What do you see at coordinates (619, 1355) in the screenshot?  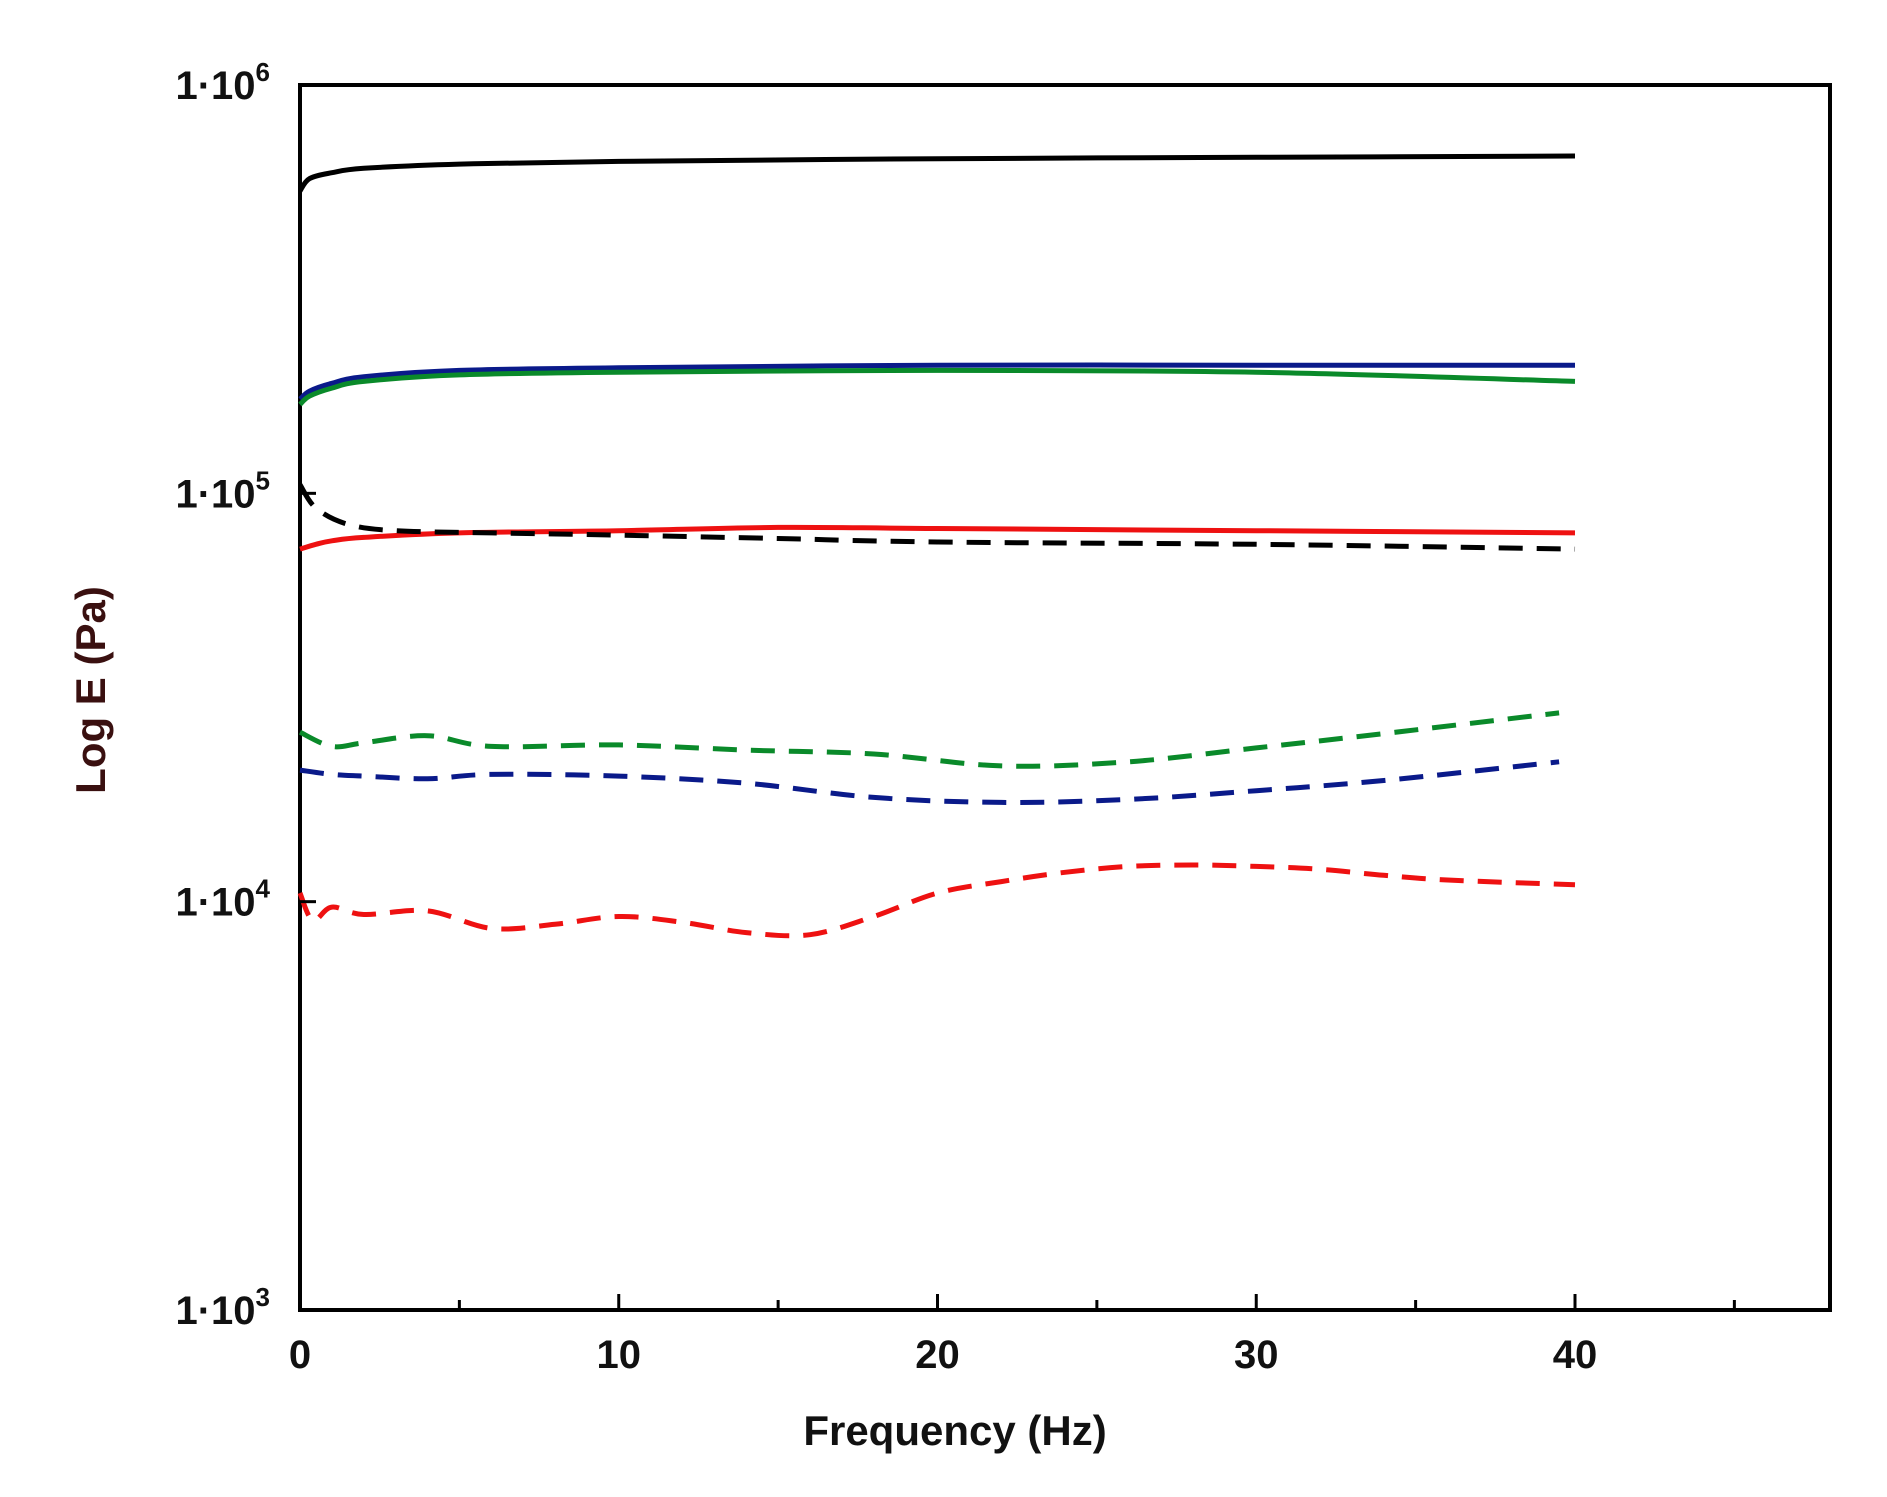 I see `x-tick-label: 10` at bounding box center [619, 1355].